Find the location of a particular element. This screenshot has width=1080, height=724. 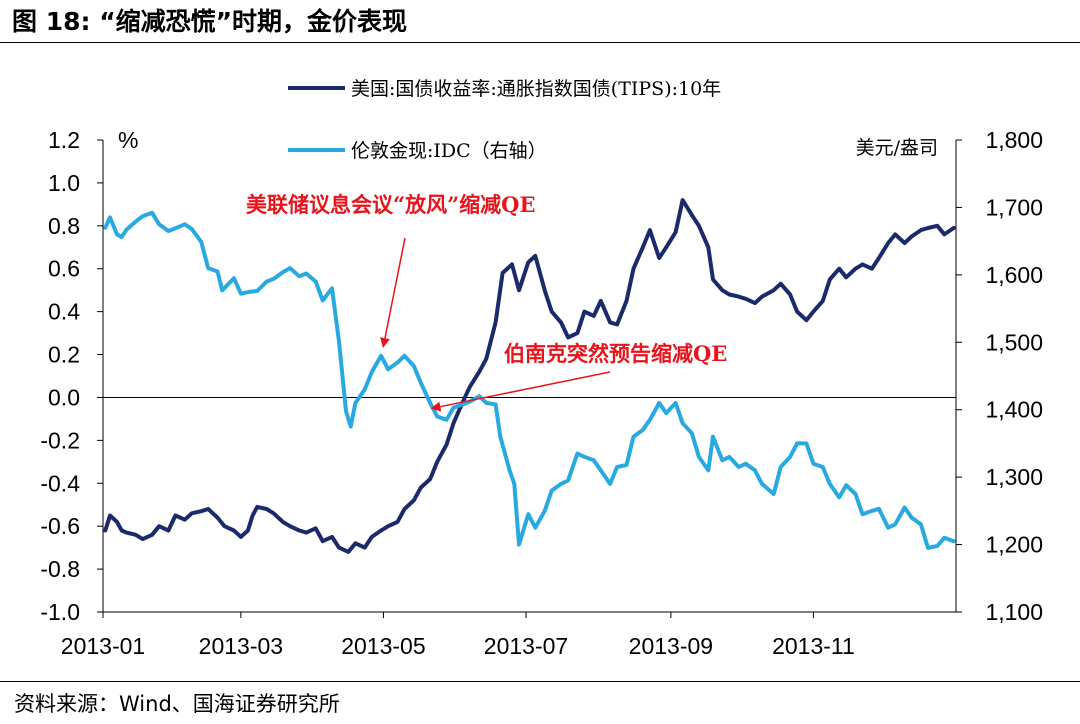

annotation-bernanke-text: 伯南克突然预告缩减QE is located at coordinates (615, 353).